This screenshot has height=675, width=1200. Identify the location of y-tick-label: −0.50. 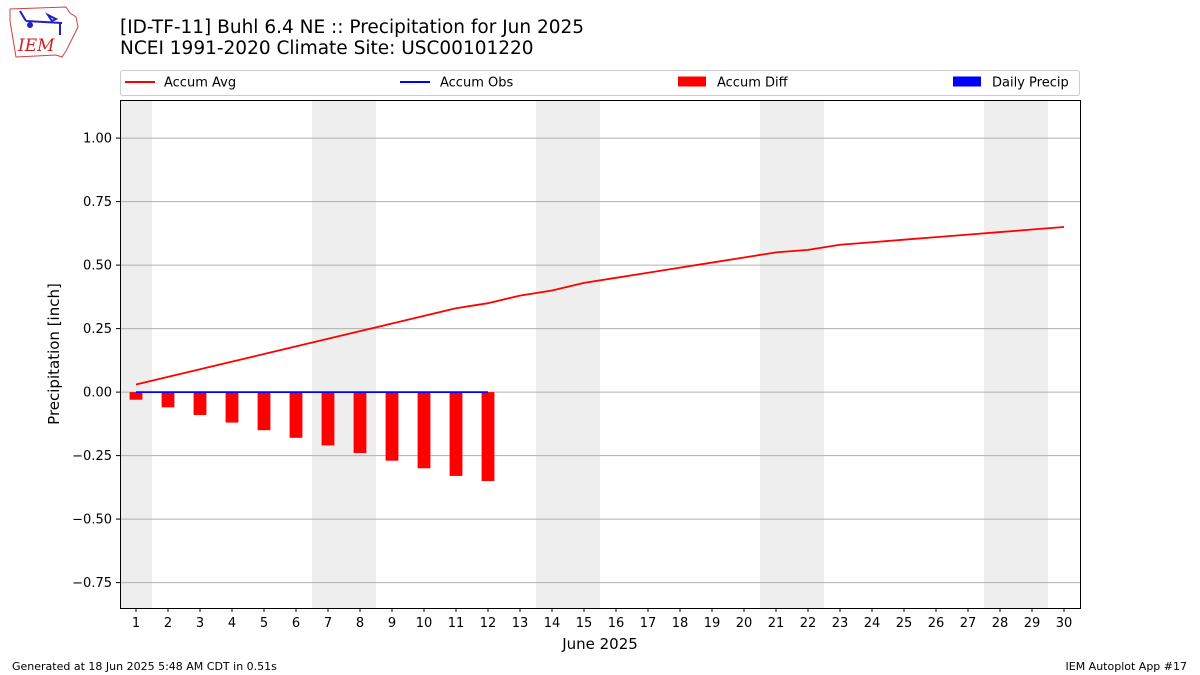
(92, 520).